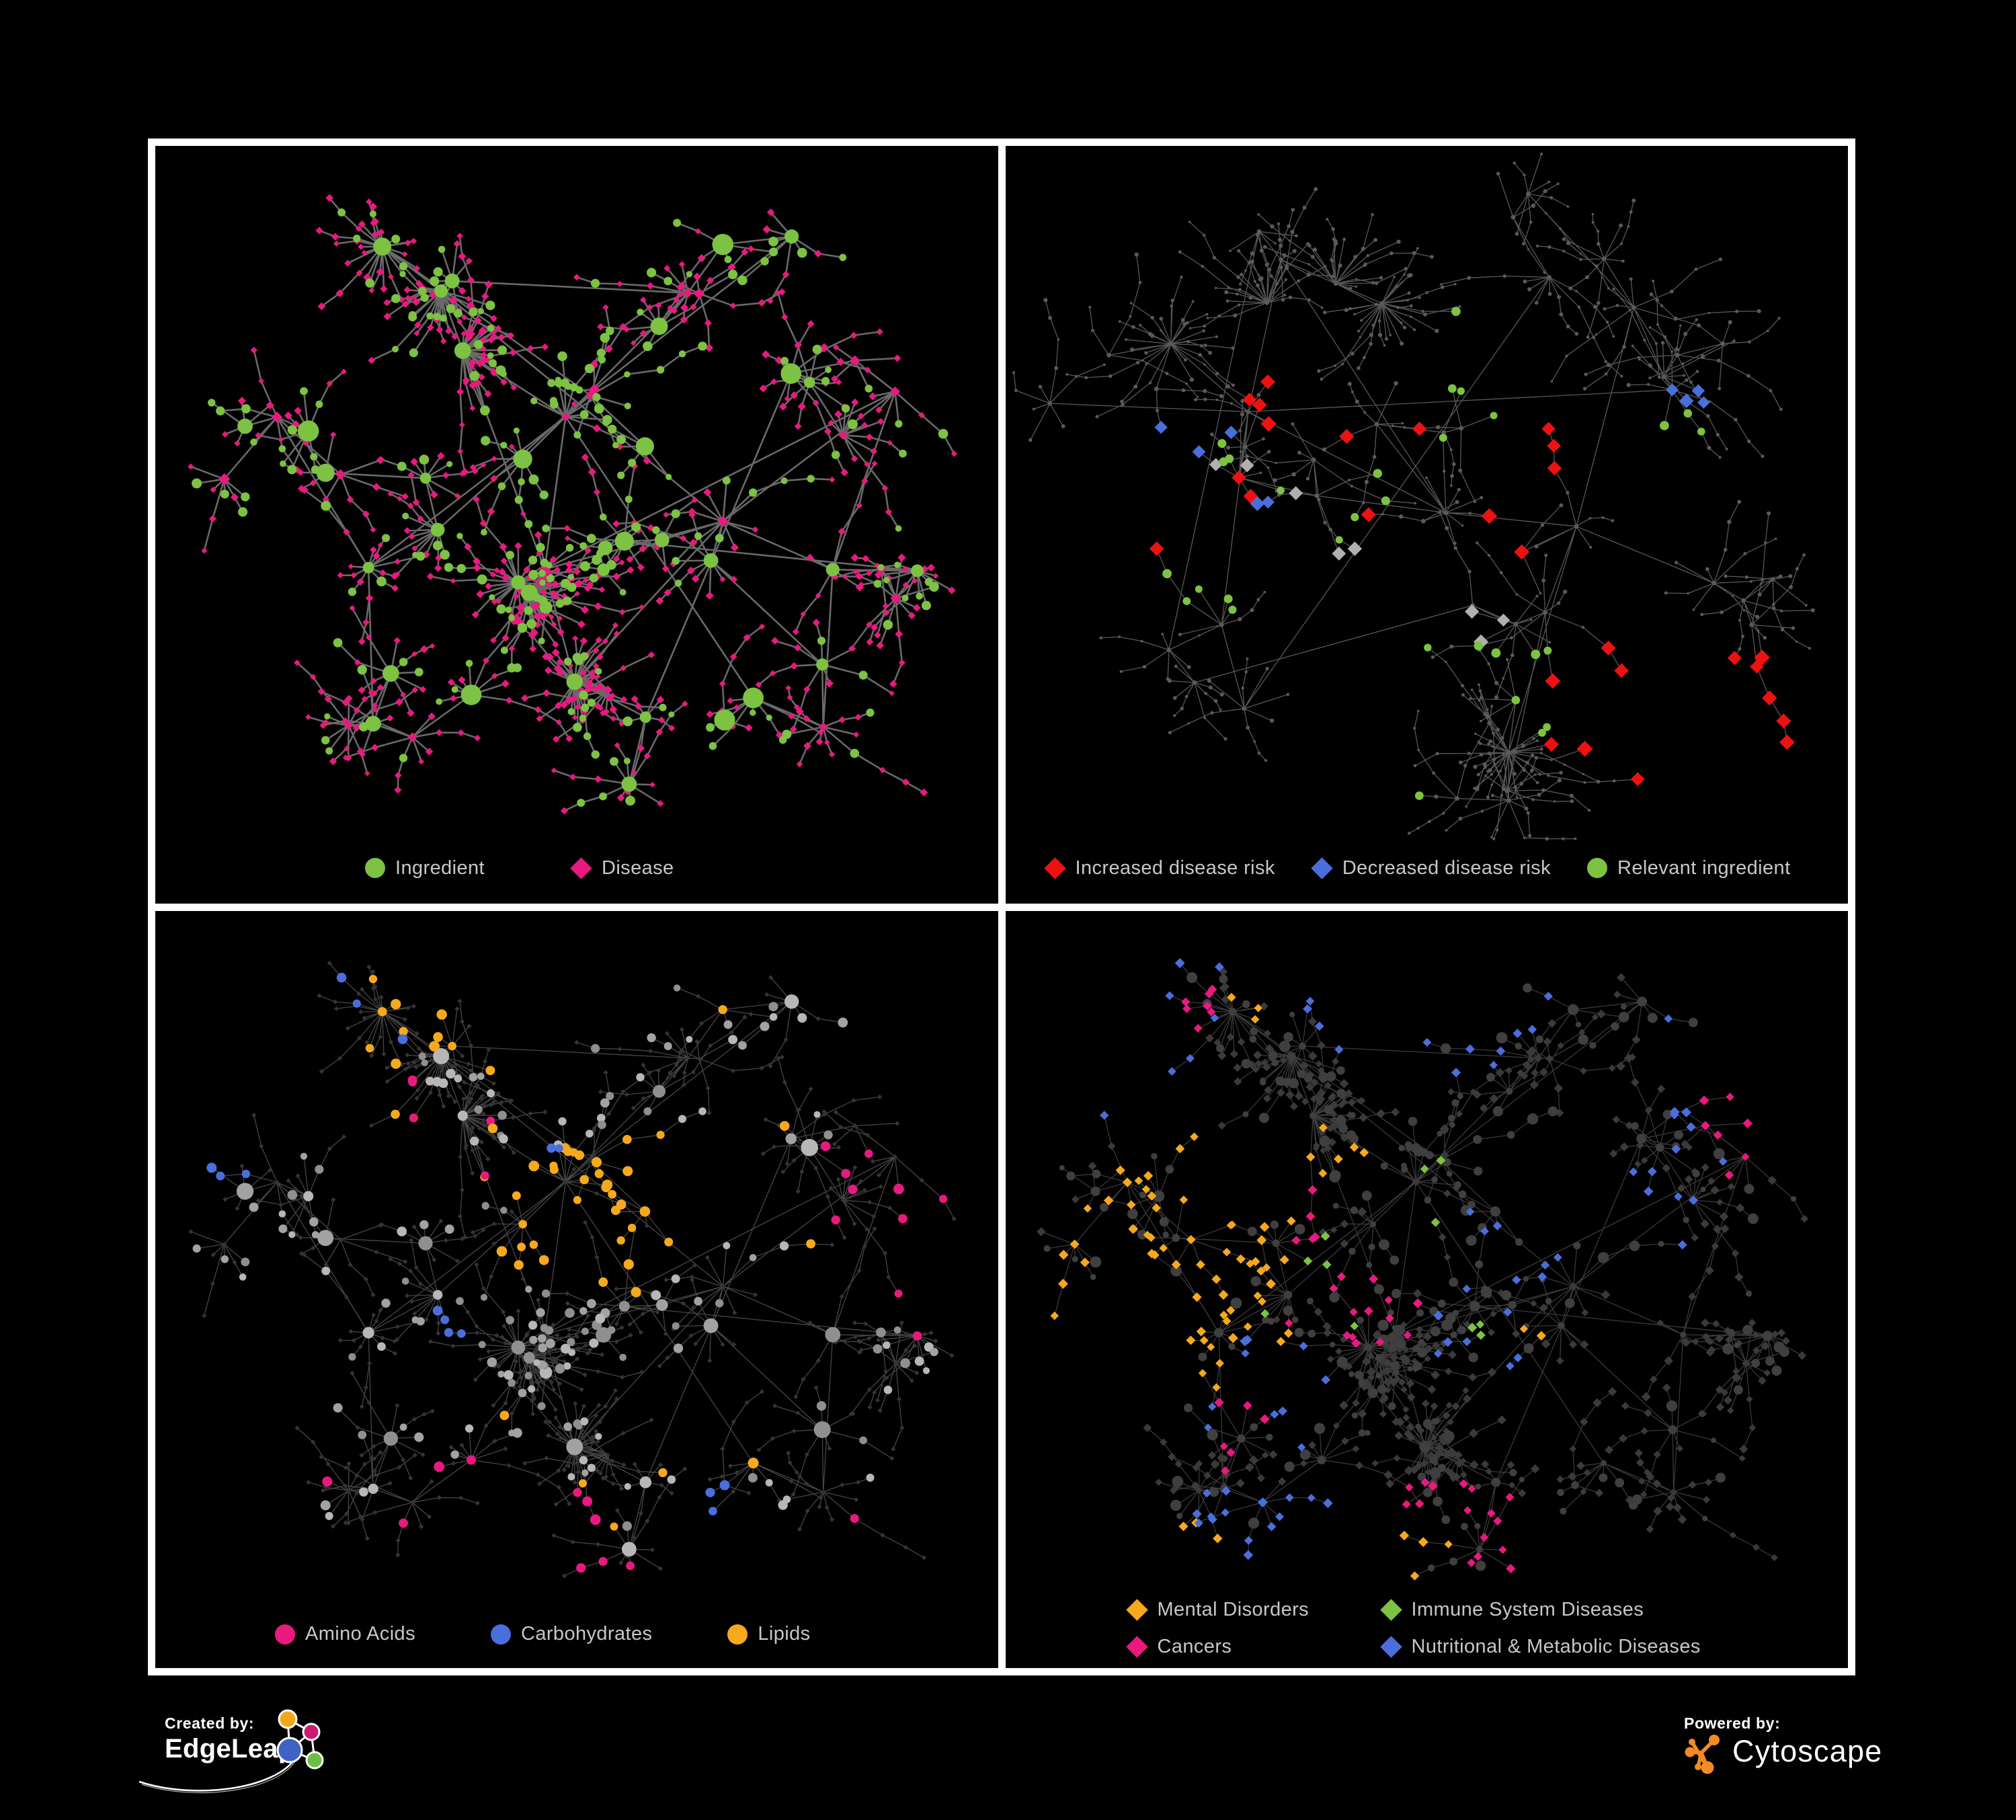 Image resolution: width=2016 pixels, height=1820 pixels. What do you see at coordinates (217, 1775) in the screenshot?
I see `edgeleap-swoosh` at bounding box center [217, 1775].